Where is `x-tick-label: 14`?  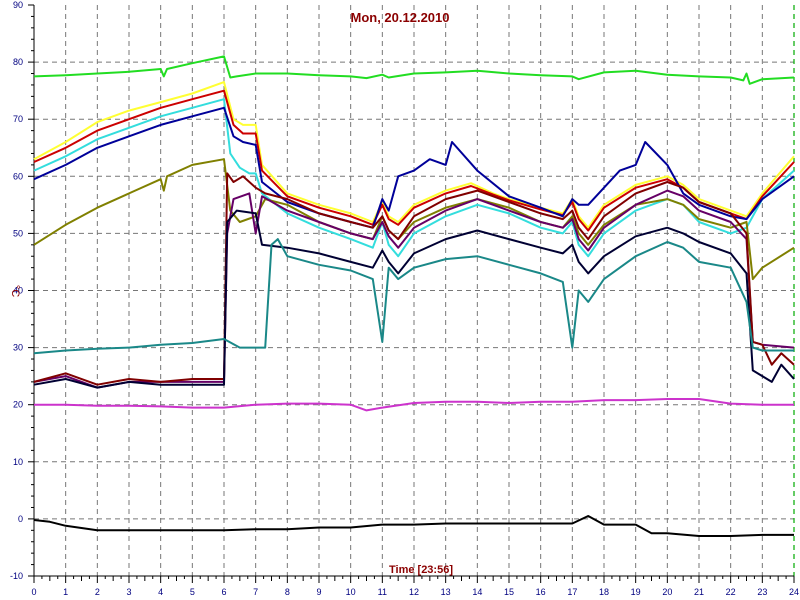 x-tick-label: 14 is located at coordinates (477, 592).